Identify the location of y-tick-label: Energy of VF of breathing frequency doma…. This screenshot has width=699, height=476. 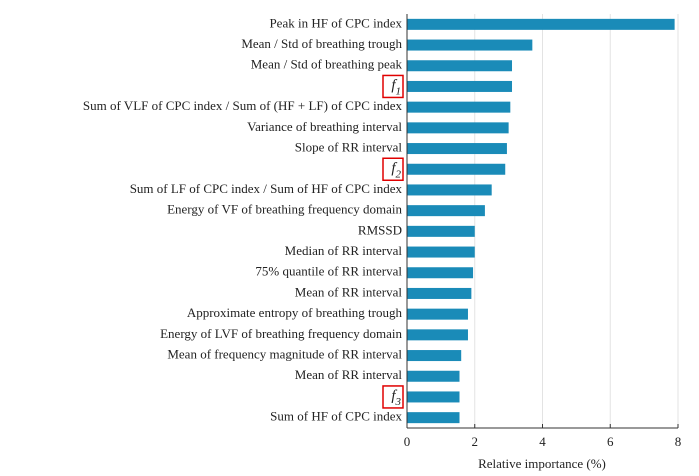
(284, 209).